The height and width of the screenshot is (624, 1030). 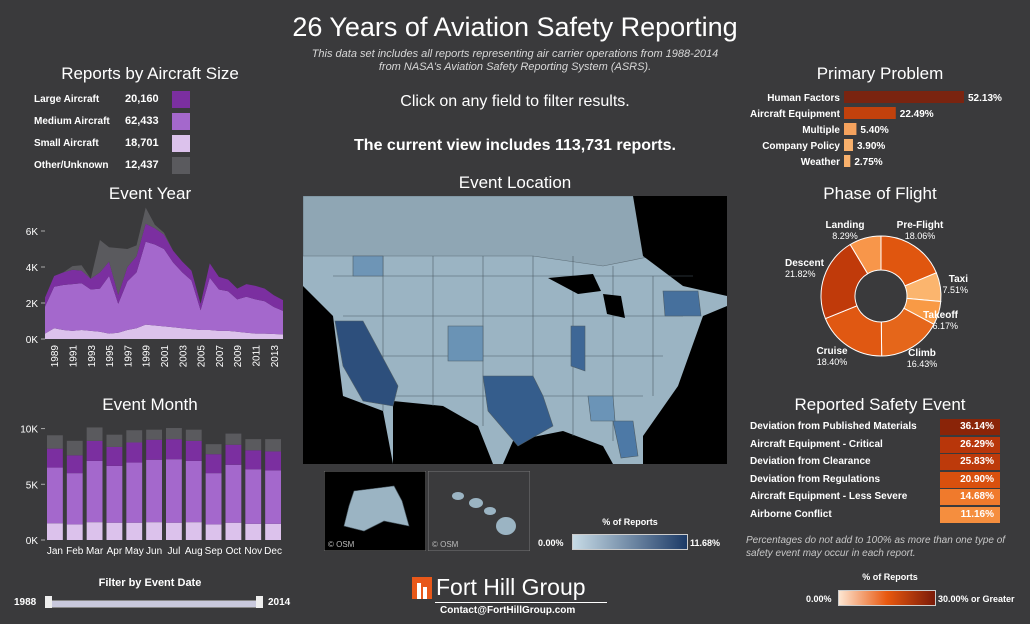 What do you see at coordinates (142, 121) in the screenshot?
I see `aircraft-size-value: 62,433` at bounding box center [142, 121].